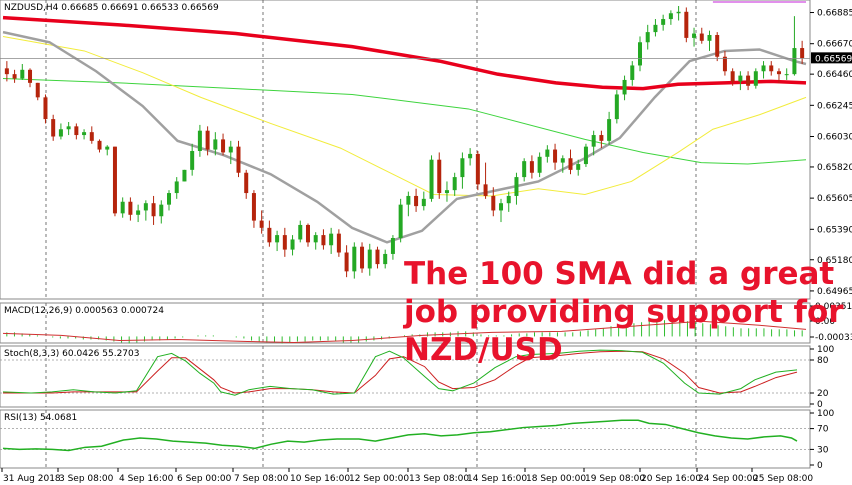 The height and width of the screenshot is (485, 852). I want to click on sma-100-line, so click(404, 53).